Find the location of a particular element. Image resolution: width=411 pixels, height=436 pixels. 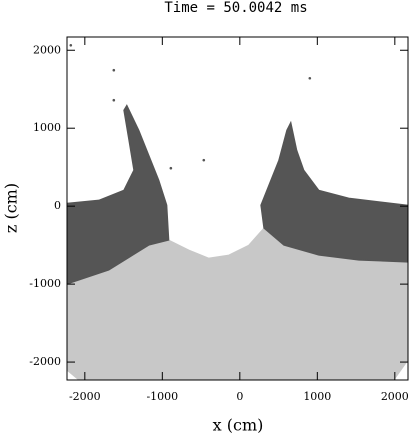

x-tick-label: 1000 is located at coordinates (317, 396).